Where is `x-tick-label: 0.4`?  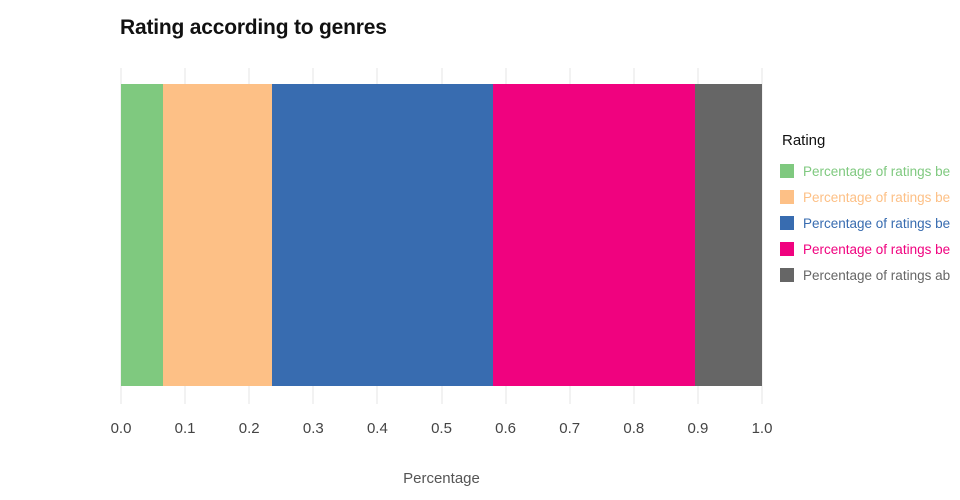
x-tick-label: 0.4 is located at coordinates (377, 428).